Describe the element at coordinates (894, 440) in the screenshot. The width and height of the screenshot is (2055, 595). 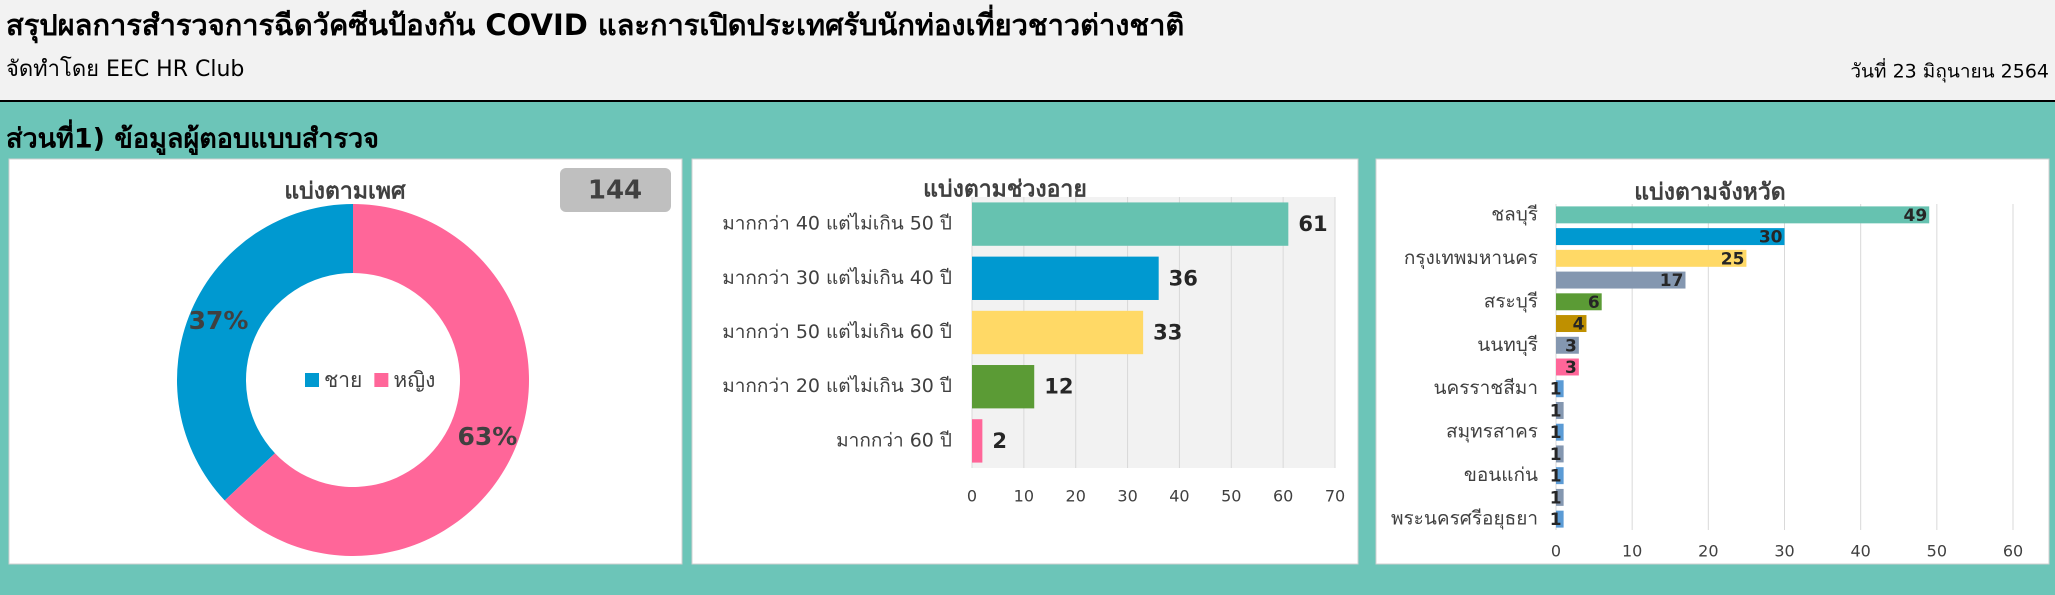
I see `y-tick-label: มากกว่า 60 ปี` at that location.